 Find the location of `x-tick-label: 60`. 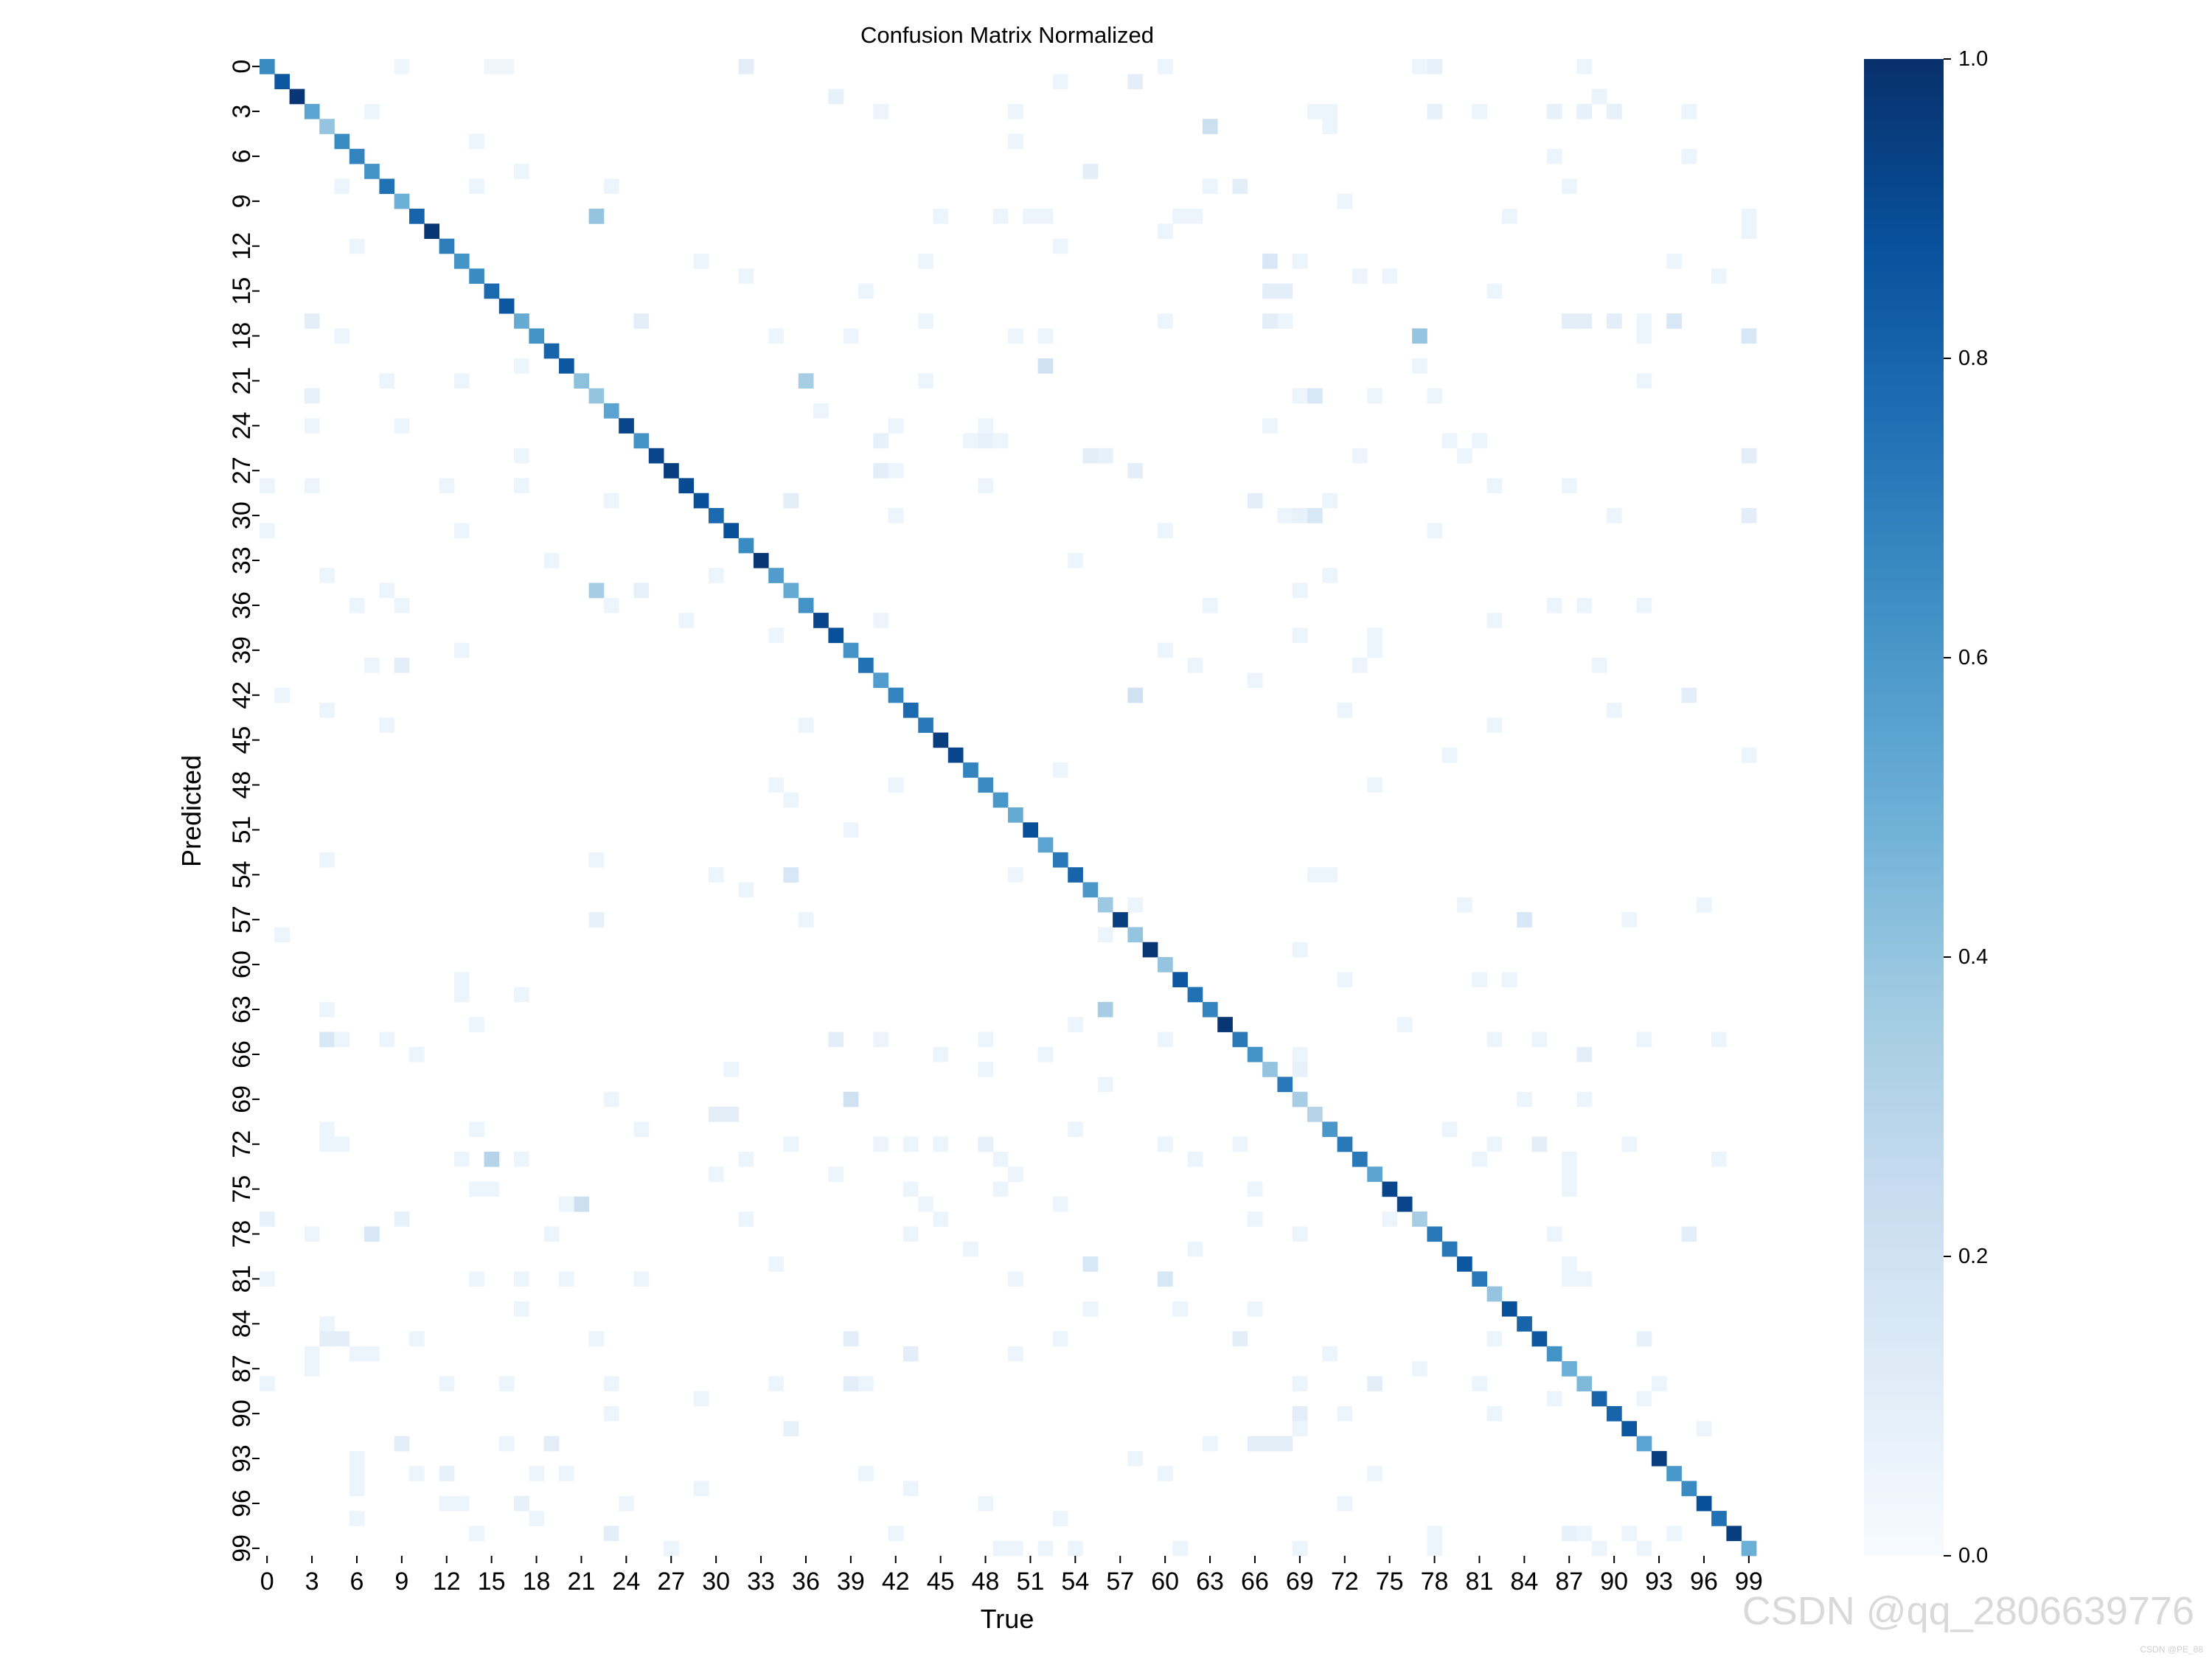

x-tick-label: 60 is located at coordinates (1165, 1582).